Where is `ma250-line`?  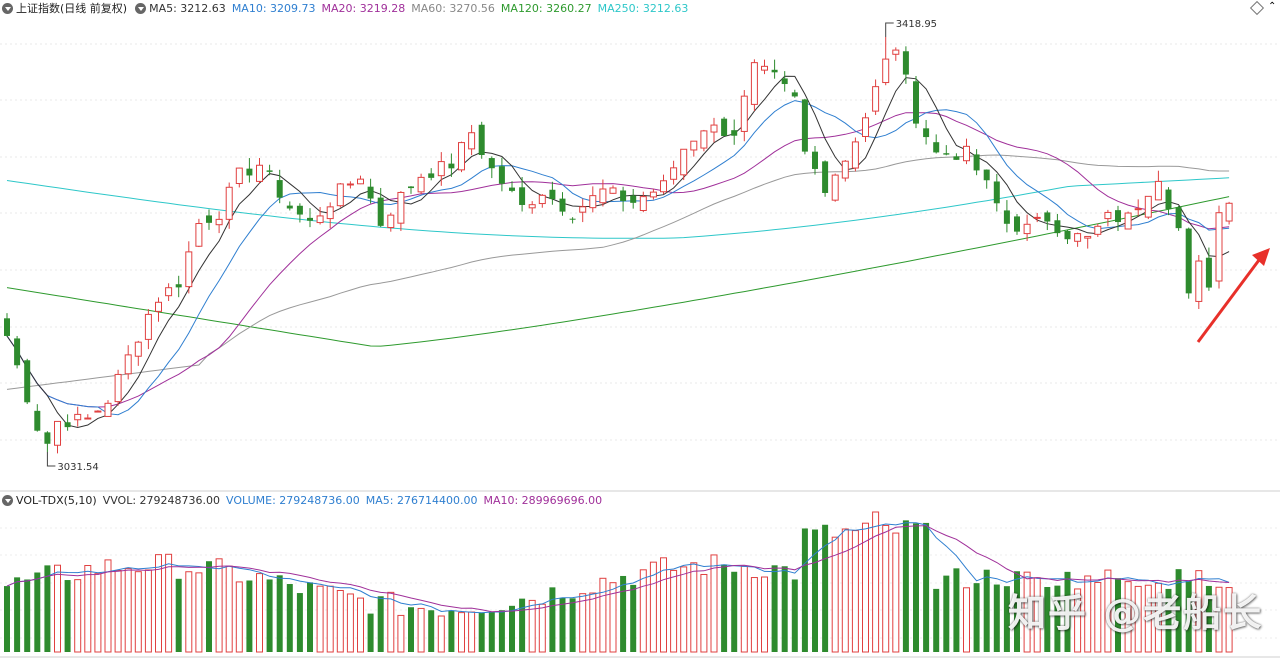 ma250-line is located at coordinates (618, 208).